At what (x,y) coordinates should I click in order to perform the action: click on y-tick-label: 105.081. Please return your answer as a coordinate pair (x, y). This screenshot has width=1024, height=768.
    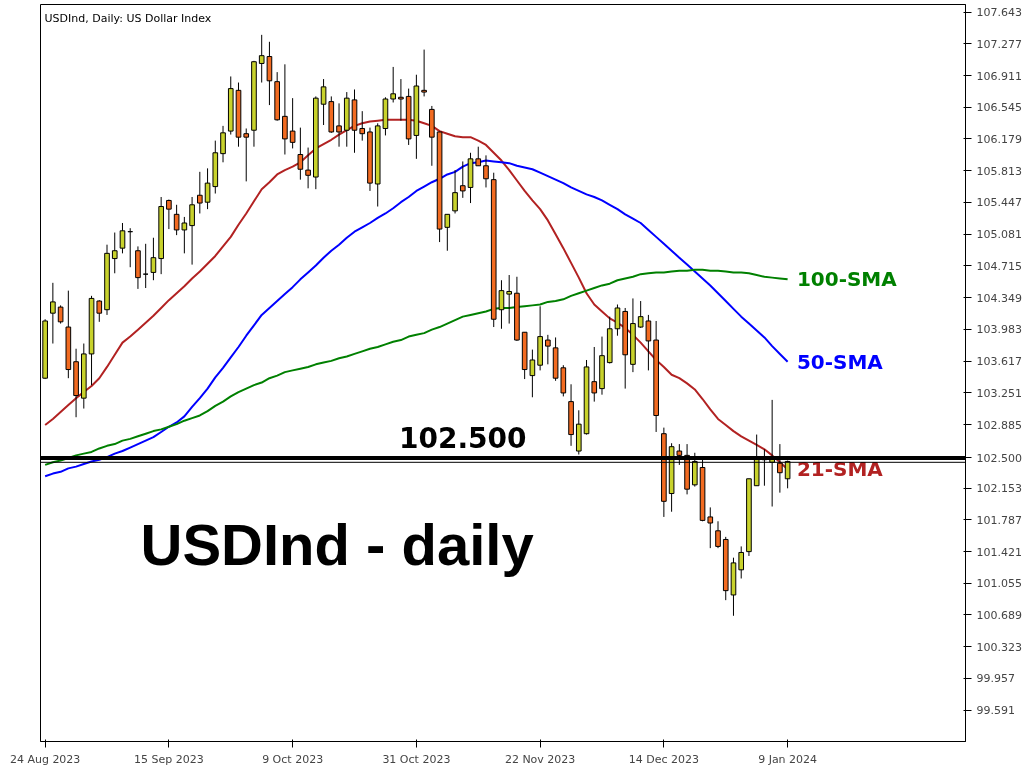
    Looking at the image, I should click on (999, 235).